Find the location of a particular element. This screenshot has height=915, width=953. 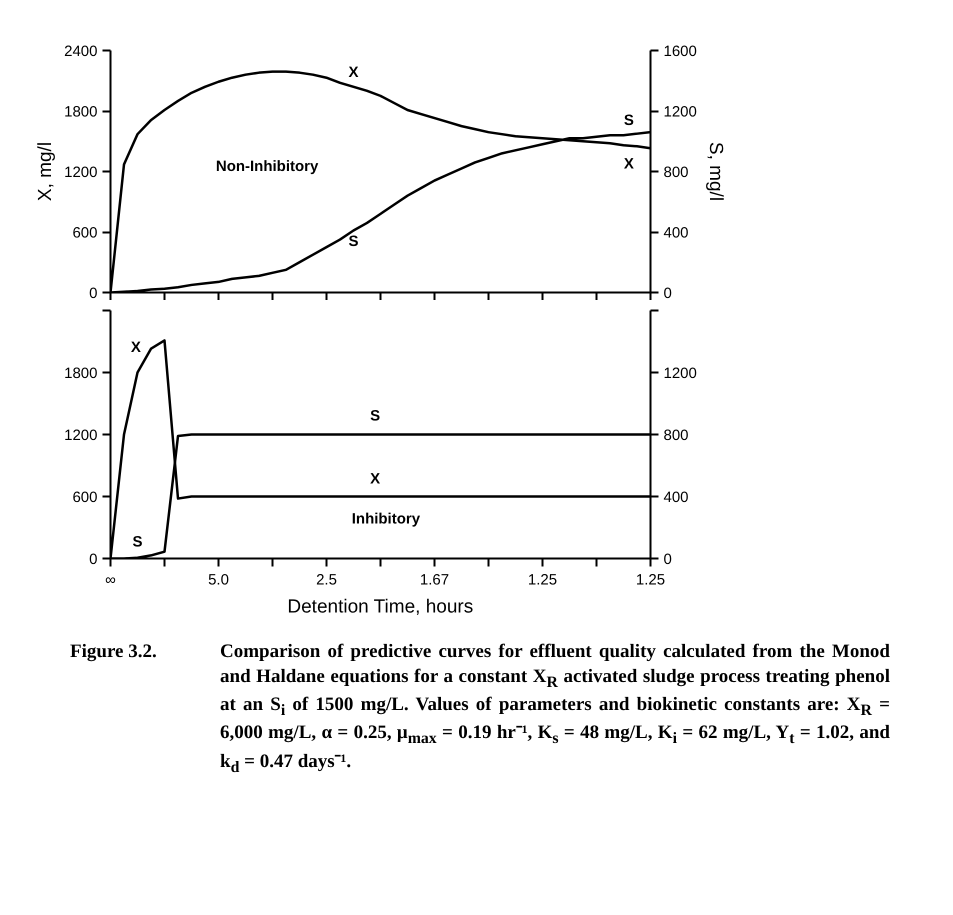

x-tick-label: 2.5 is located at coordinates (326, 580).